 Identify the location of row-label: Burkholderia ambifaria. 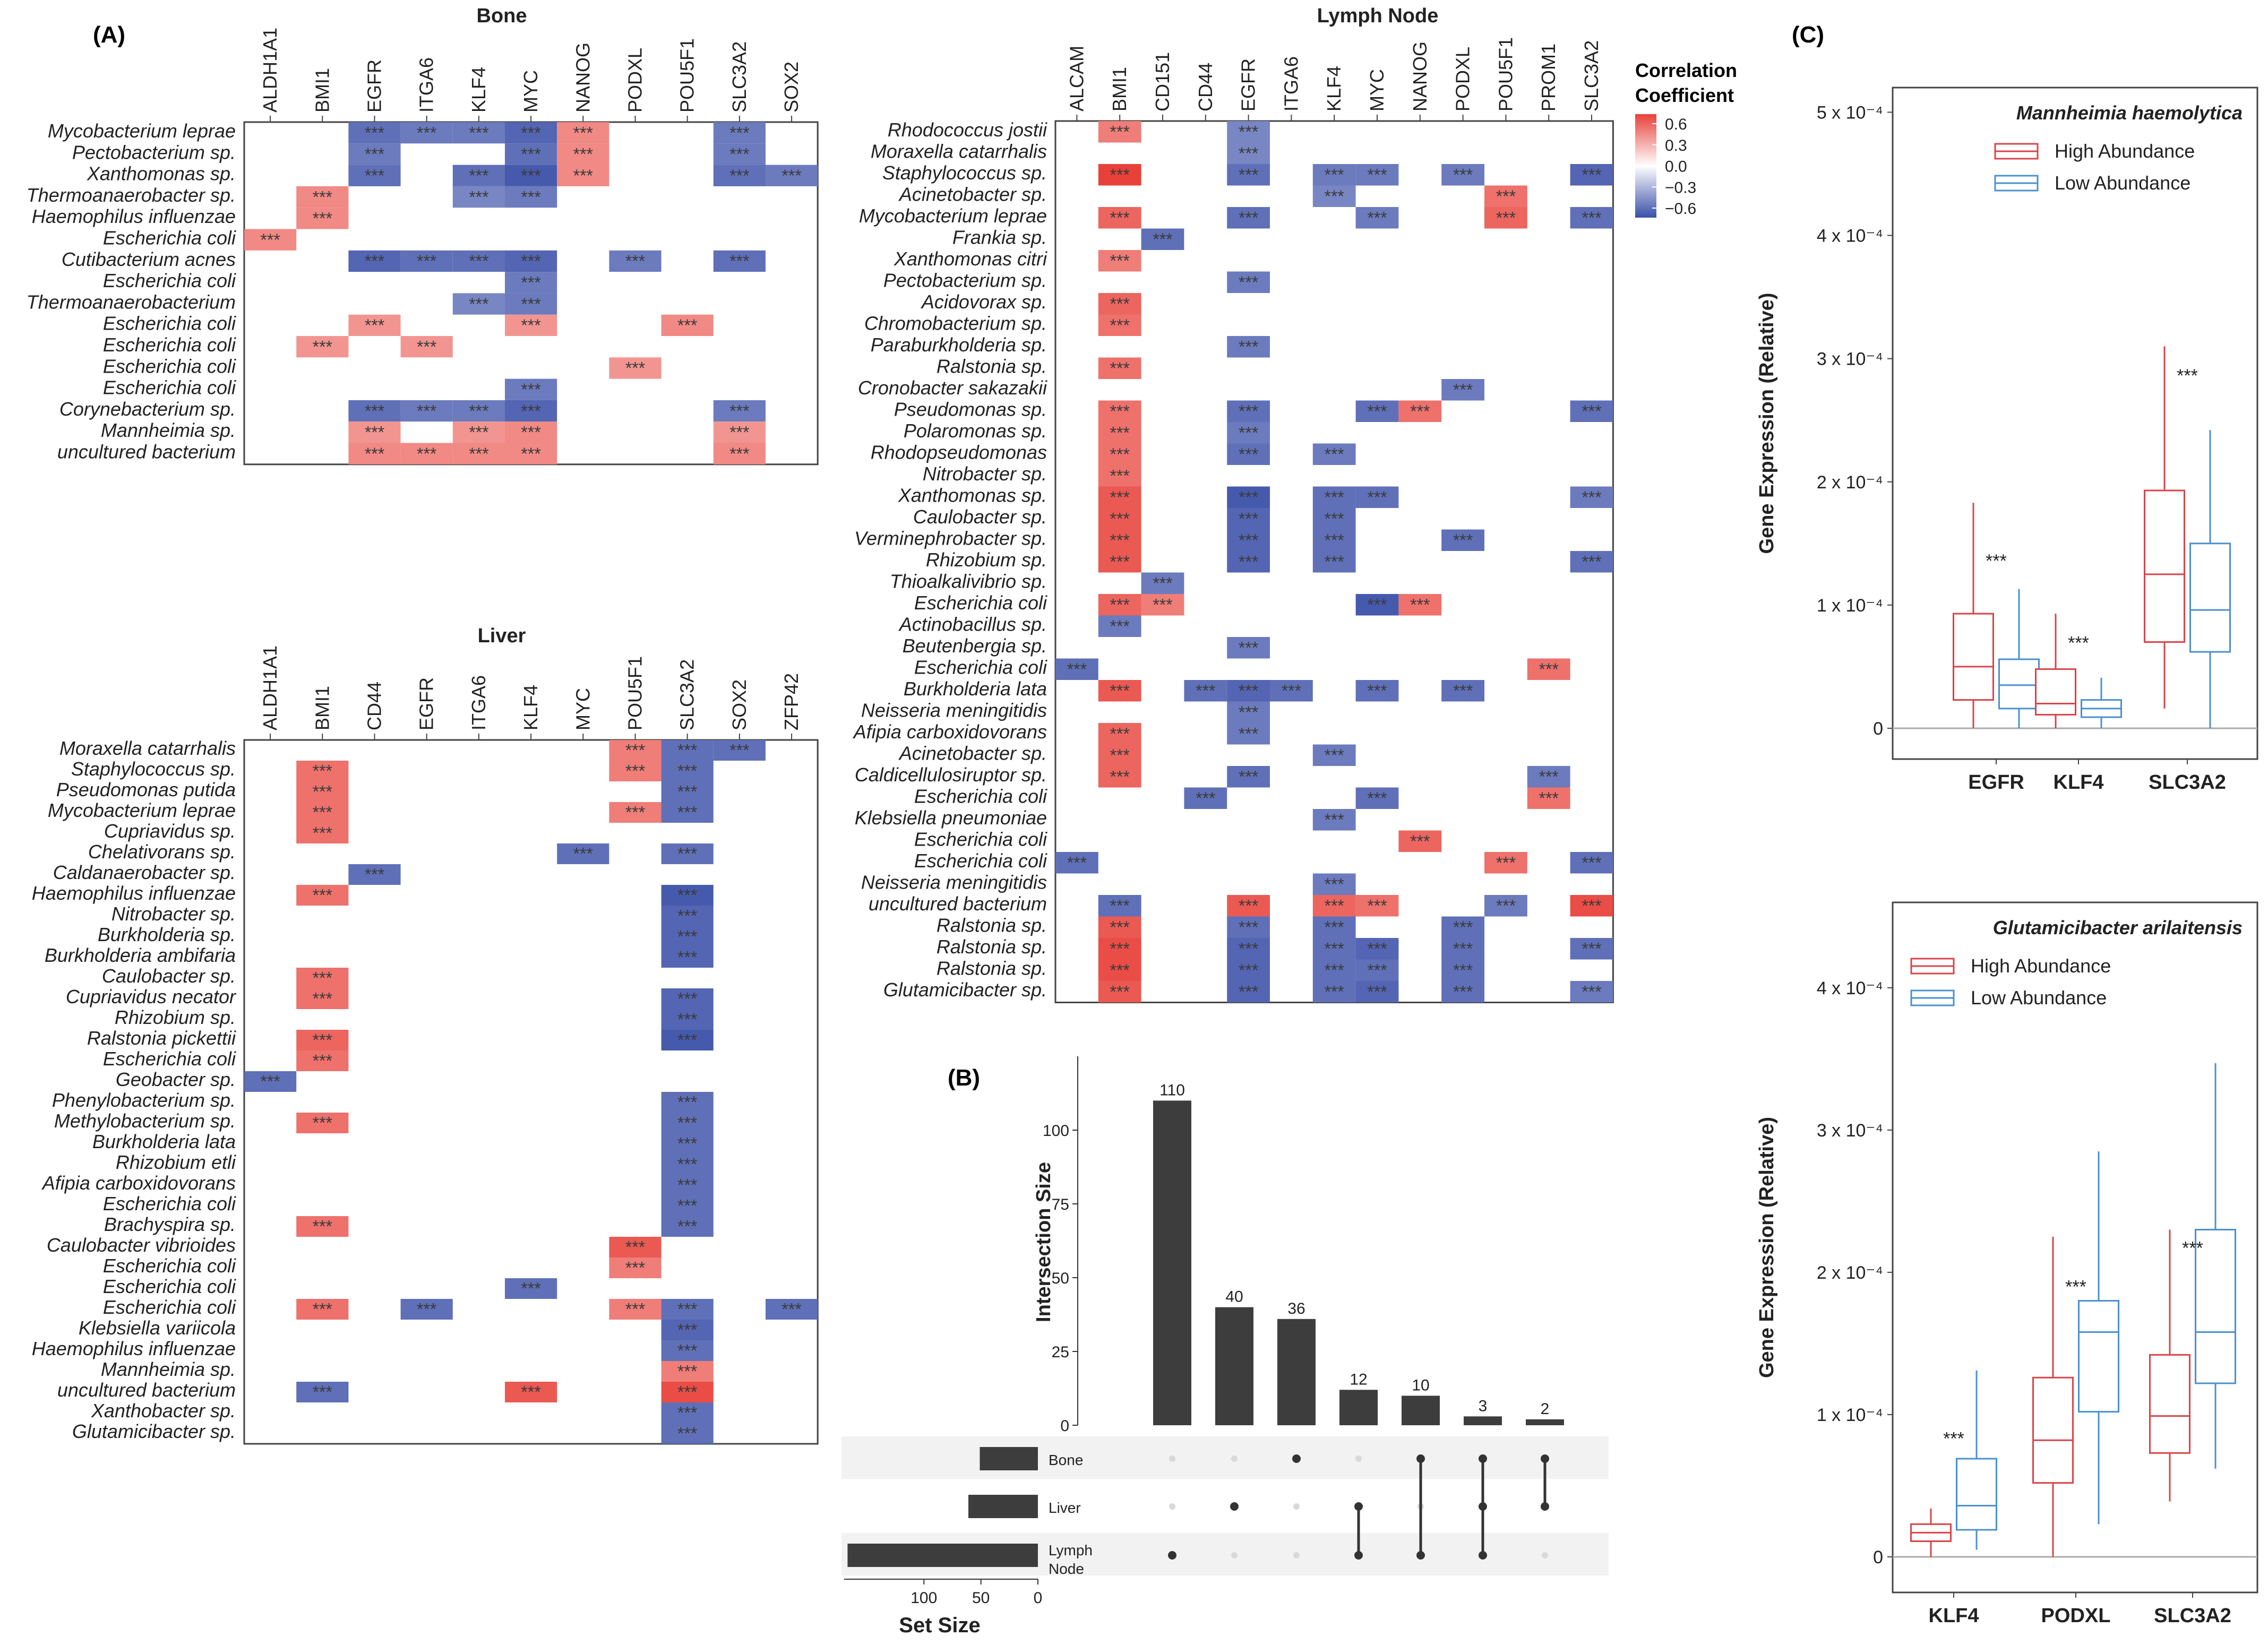
(140, 955).